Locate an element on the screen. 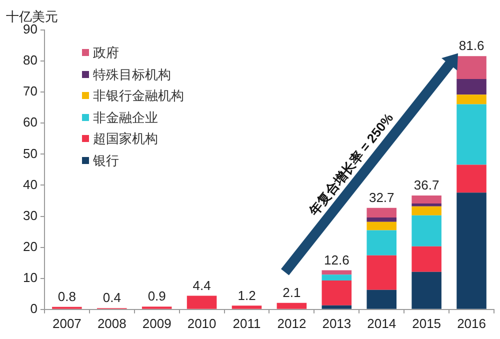  legend-label: 特殊目标机构 is located at coordinates (132, 75).